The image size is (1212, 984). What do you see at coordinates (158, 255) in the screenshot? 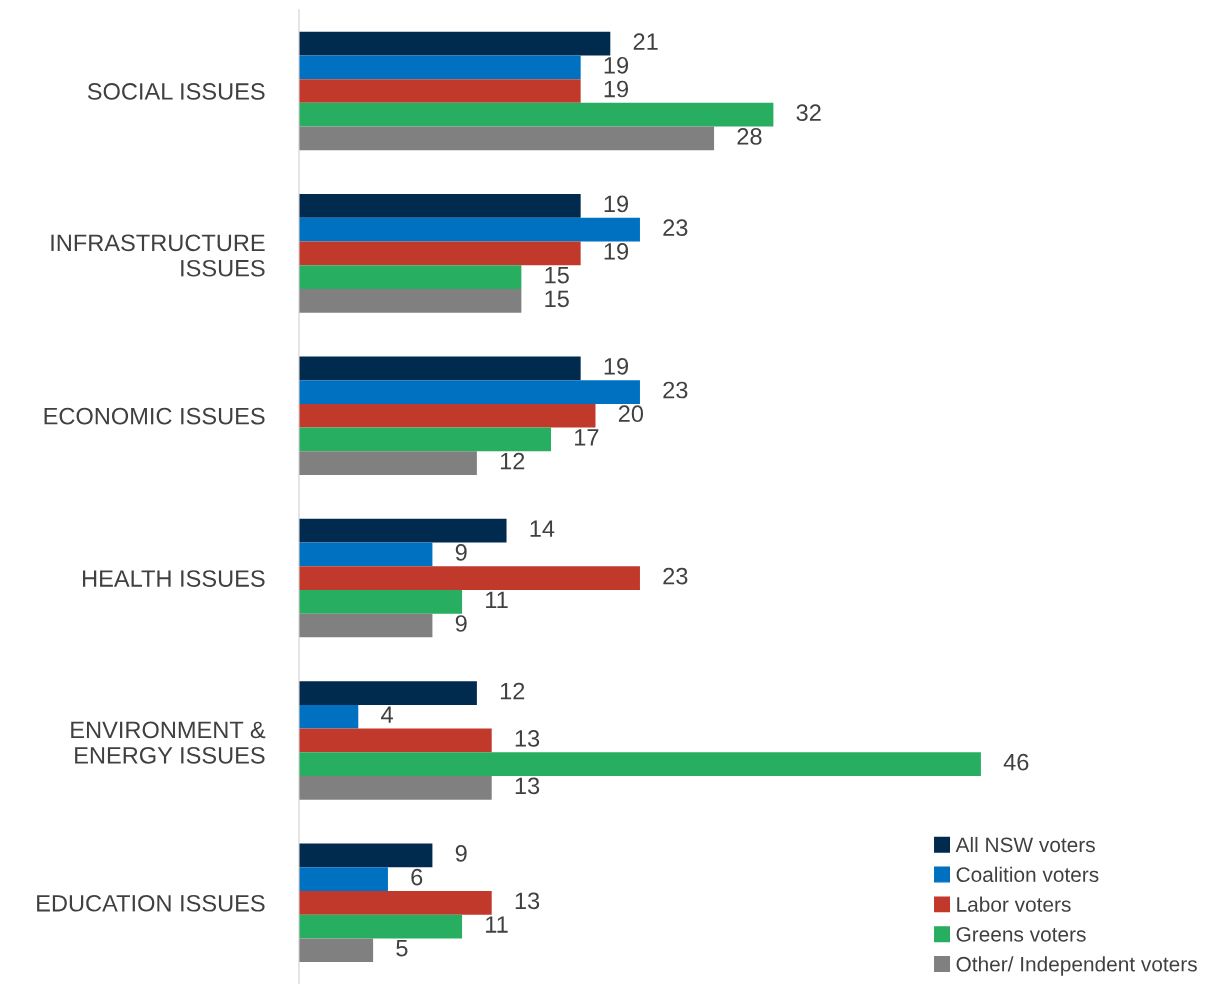
I see `y-tick-label: INFRASTRUCTURE ISSUES` at bounding box center [158, 255].